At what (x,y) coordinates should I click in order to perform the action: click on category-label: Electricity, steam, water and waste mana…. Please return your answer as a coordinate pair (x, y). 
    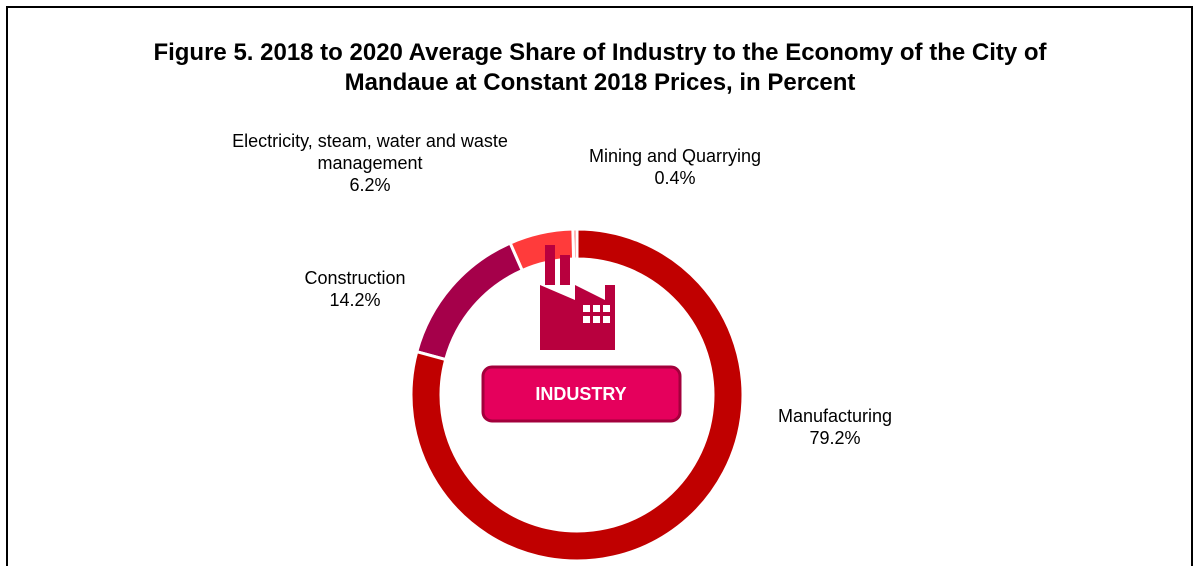
    Looking at the image, I should click on (370, 152).